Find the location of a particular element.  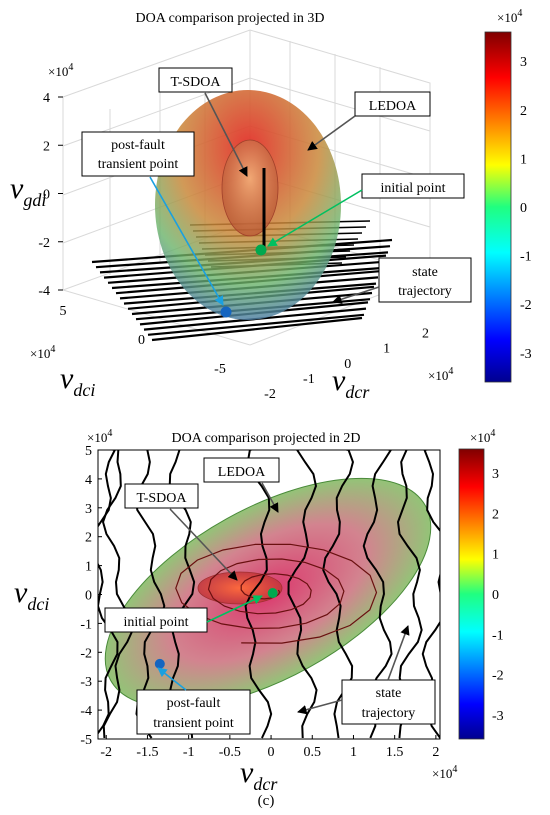

z-tick-label: 4 is located at coordinates (46, 98).